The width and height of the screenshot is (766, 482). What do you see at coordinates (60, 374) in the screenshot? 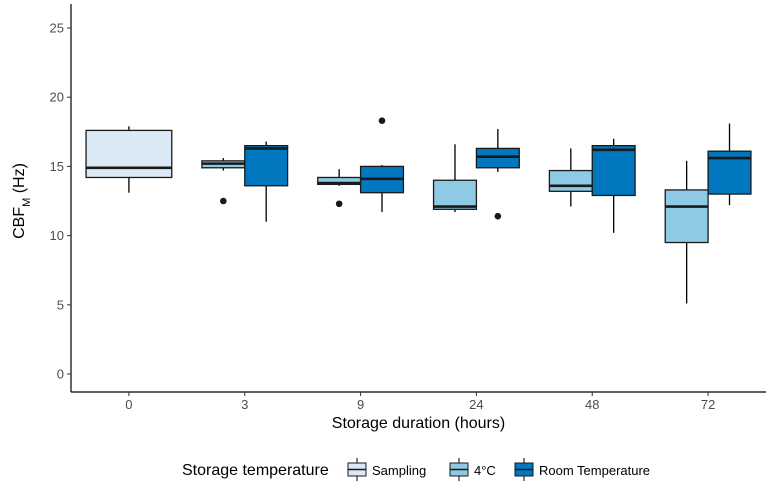
I see `y-tick-label: 0` at bounding box center [60, 374].